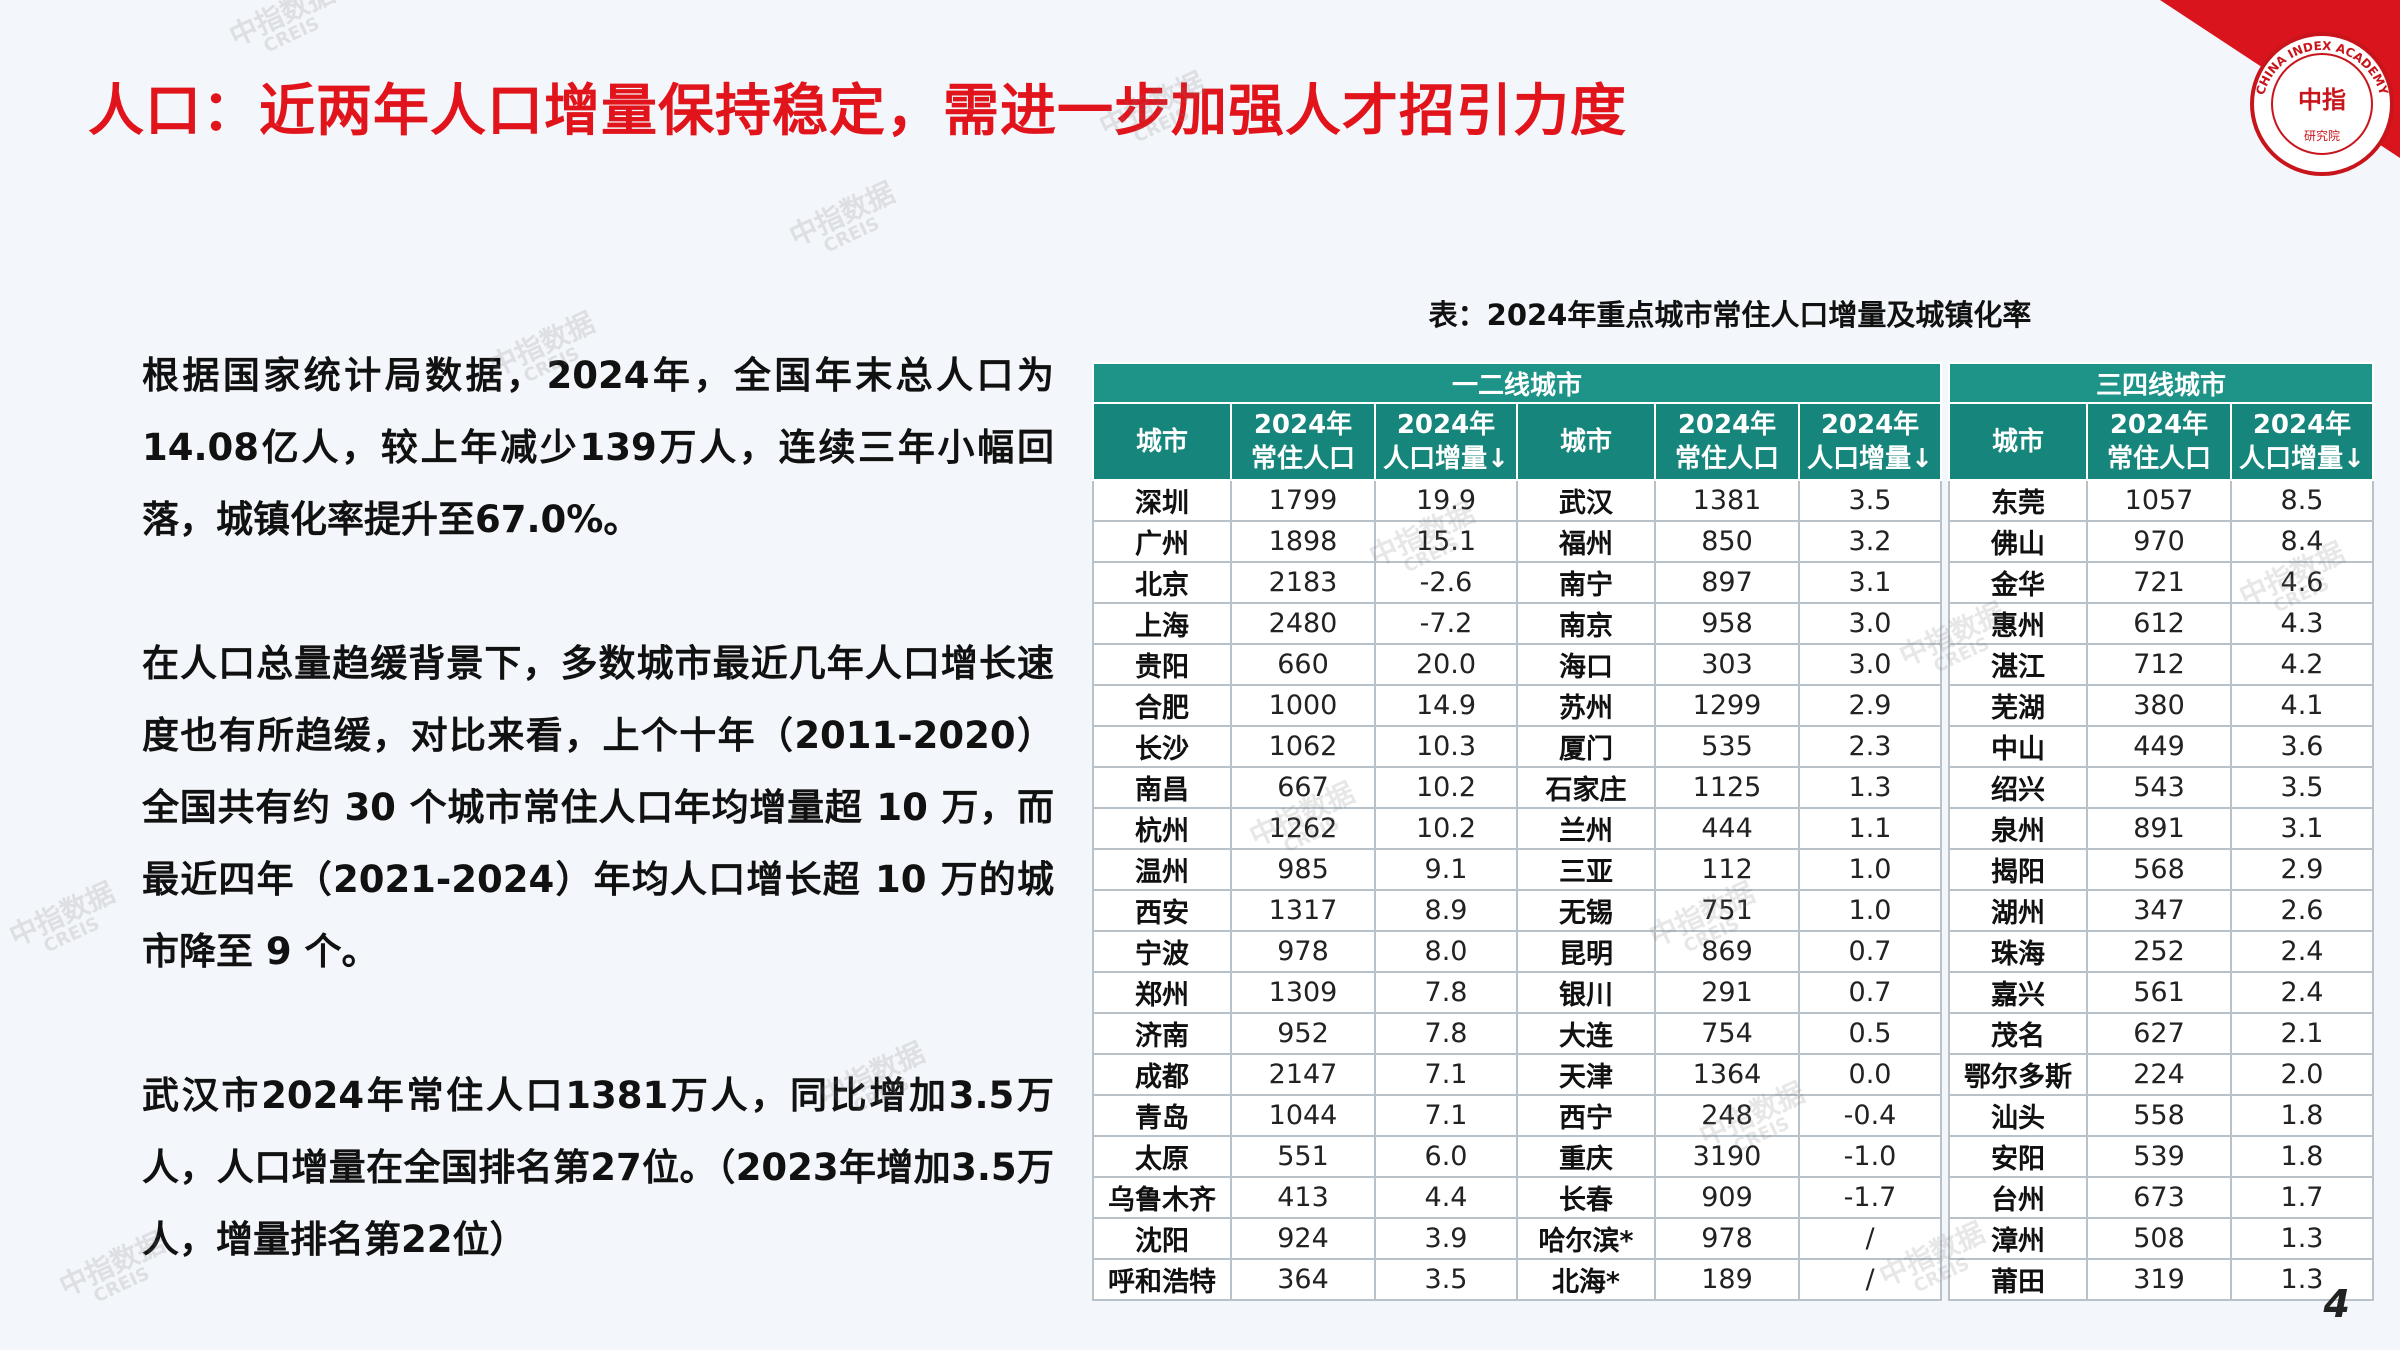 This screenshot has width=2400, height=1350. Describe the element at coordinates (1586, 746) in the screenshot. I see `city-cell: 厦门` at that location.